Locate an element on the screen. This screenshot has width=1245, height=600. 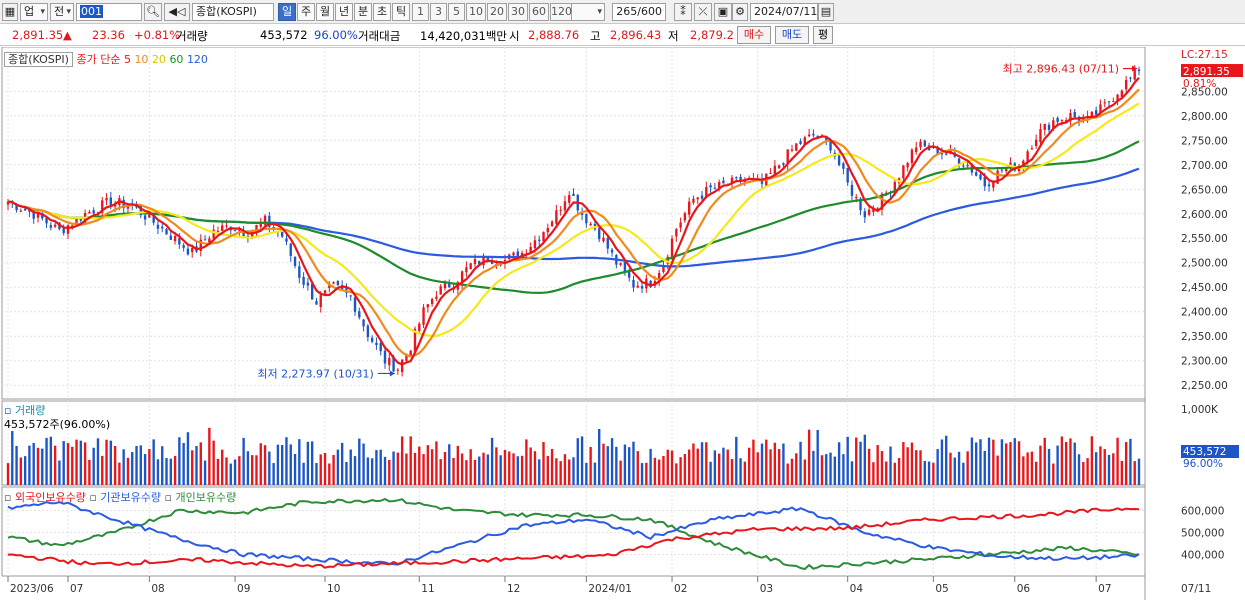
period-tab-1: 주 is located at coordinates (306, 12).